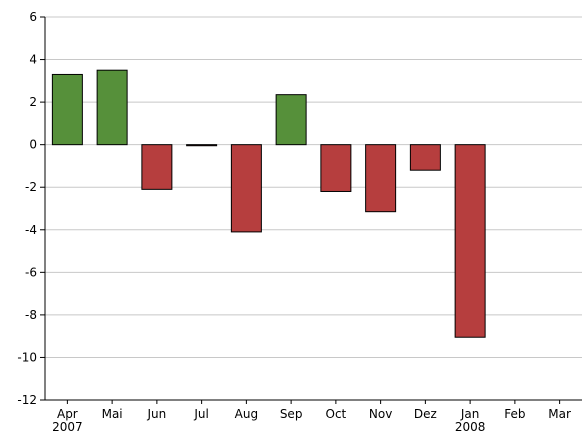 This screenshot has width=582, height=445. I want to click on y-tick-label: -8, so click(31, 315).